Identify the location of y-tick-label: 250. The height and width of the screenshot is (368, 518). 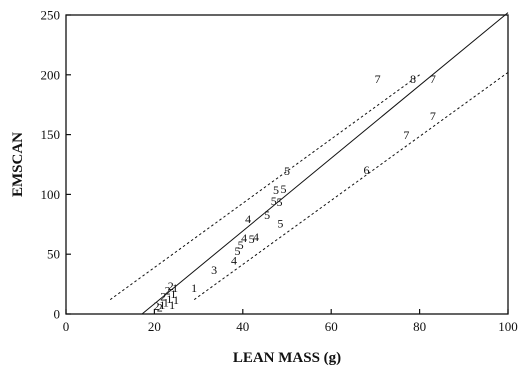
(51, 15).